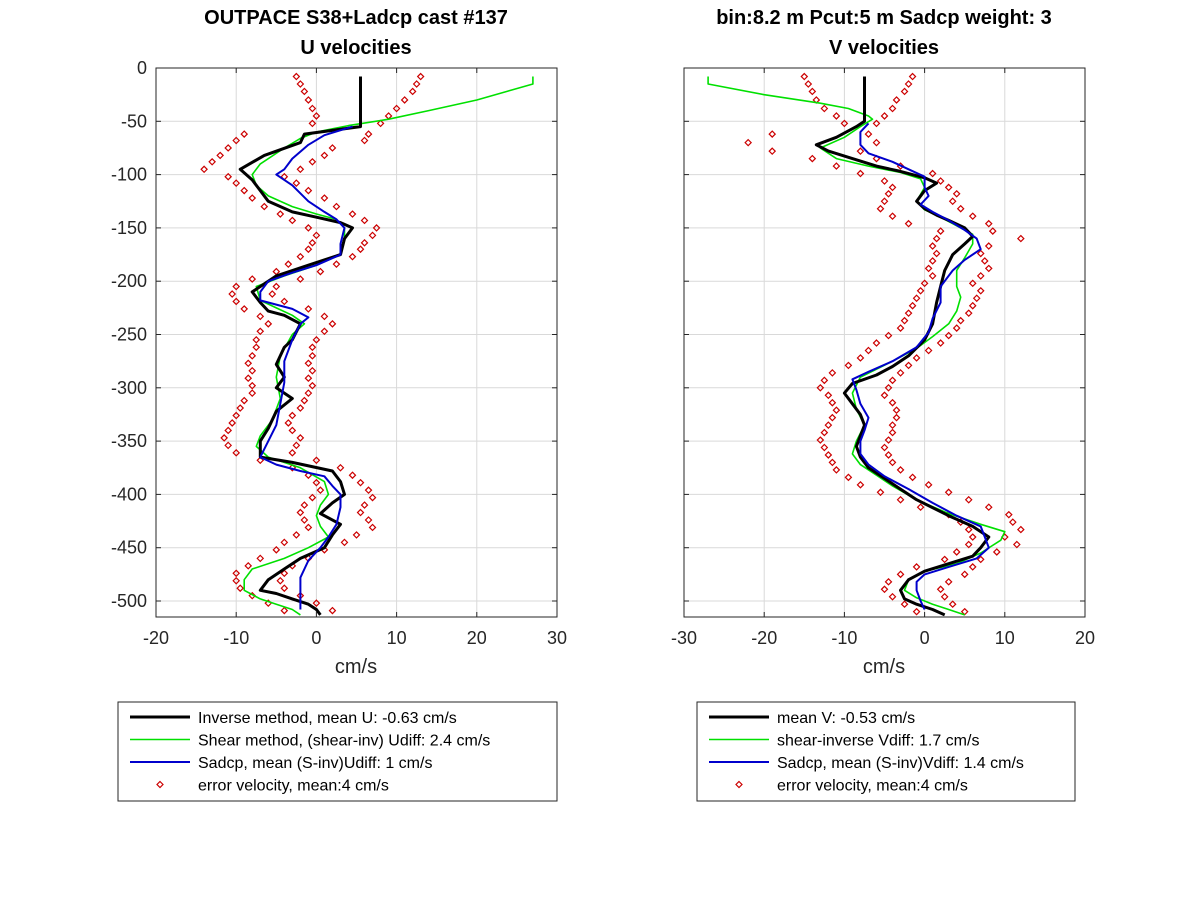 Image resolution: width=1200 pixels, height=900 pixels. What do you see at coordinates (764, 638) in the screenshot?
I see `x-tick-label: -20` at bounding box center [764, 638].